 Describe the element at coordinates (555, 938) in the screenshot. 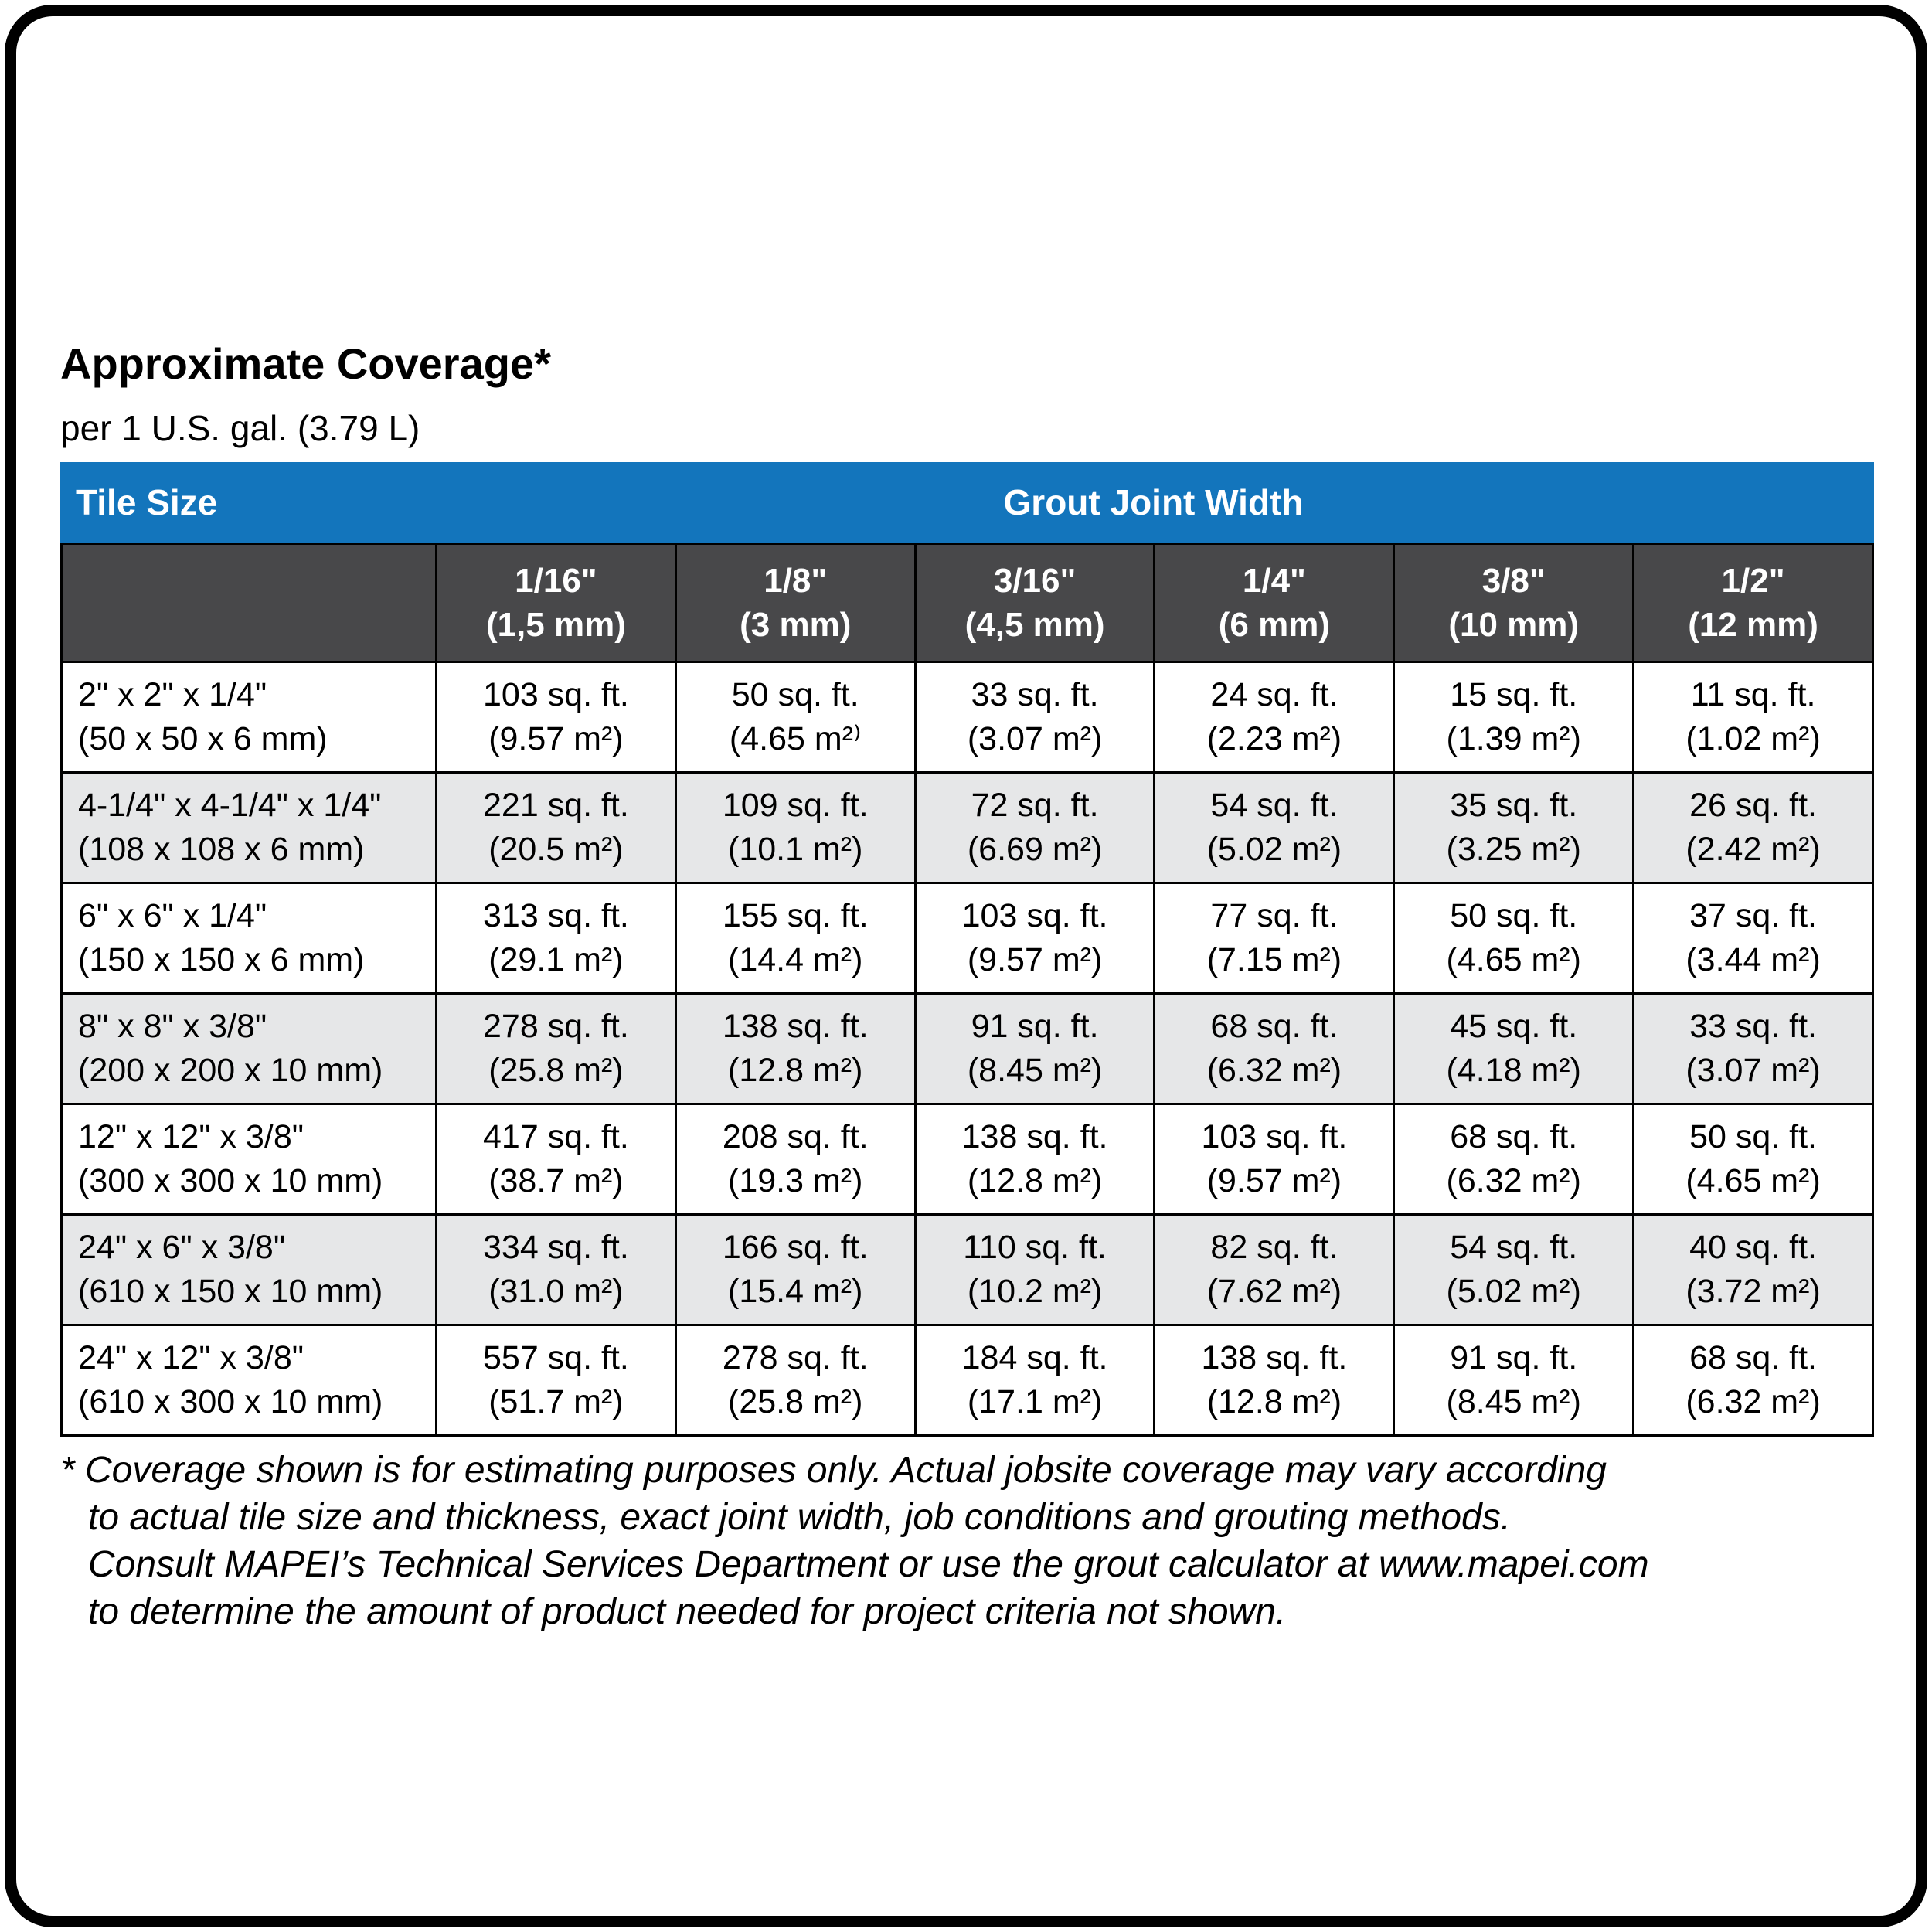

I see `coverage-cell: 313 sq. ft. (29.1 m²)` at that location.